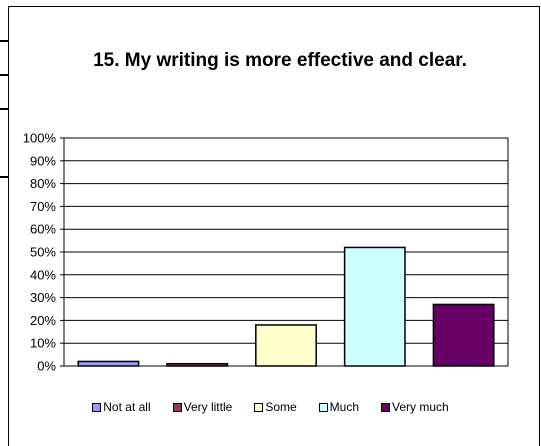 The width and height of the screenshot is (541, 446). I want to click on legend-item: Very little, so click(202, 407).